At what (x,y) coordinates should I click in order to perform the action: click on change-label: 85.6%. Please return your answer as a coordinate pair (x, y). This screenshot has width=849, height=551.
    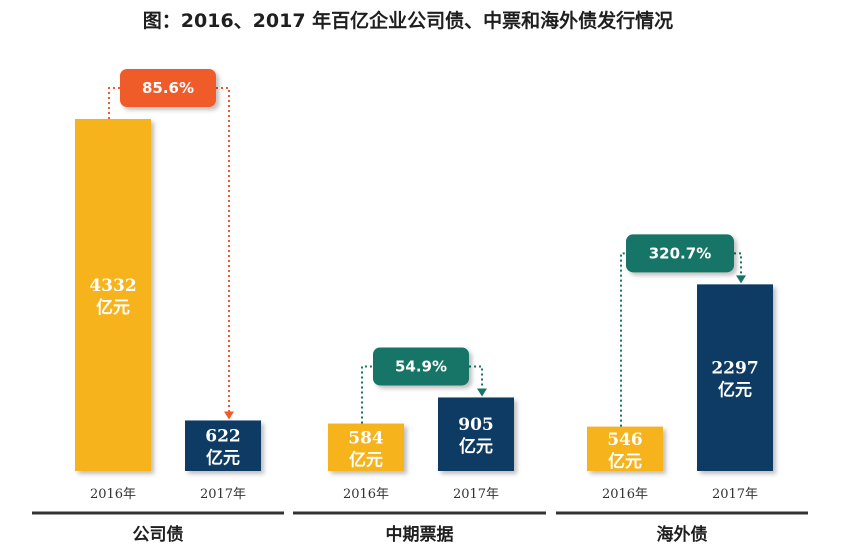
    Looking at the image, I should click on (168, 88).